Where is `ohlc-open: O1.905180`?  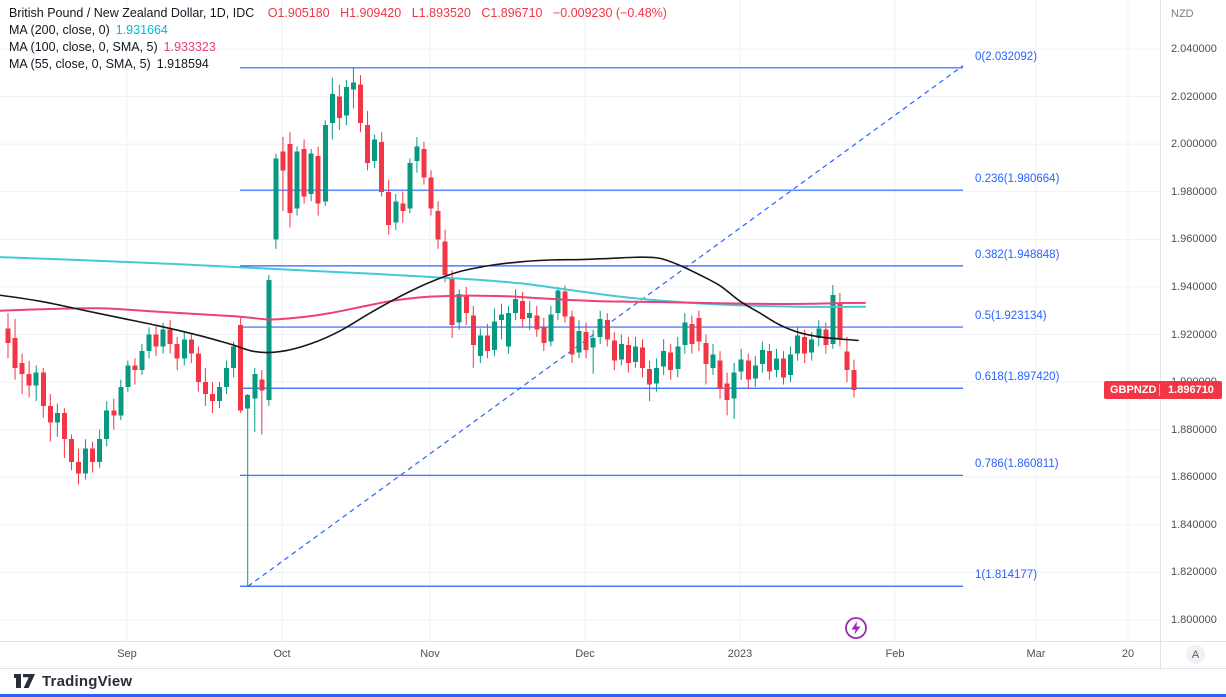 ohlc-open: O1.905180 is located at coordinates (298, 13).